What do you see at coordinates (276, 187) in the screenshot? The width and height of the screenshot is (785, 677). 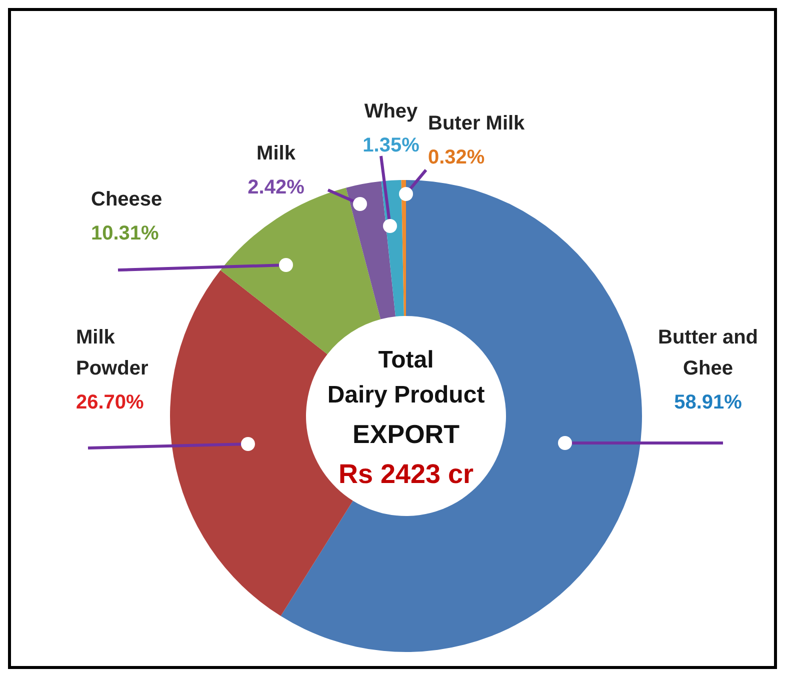 I see `data-label: 2.42%` at bounding box center [276, 187].